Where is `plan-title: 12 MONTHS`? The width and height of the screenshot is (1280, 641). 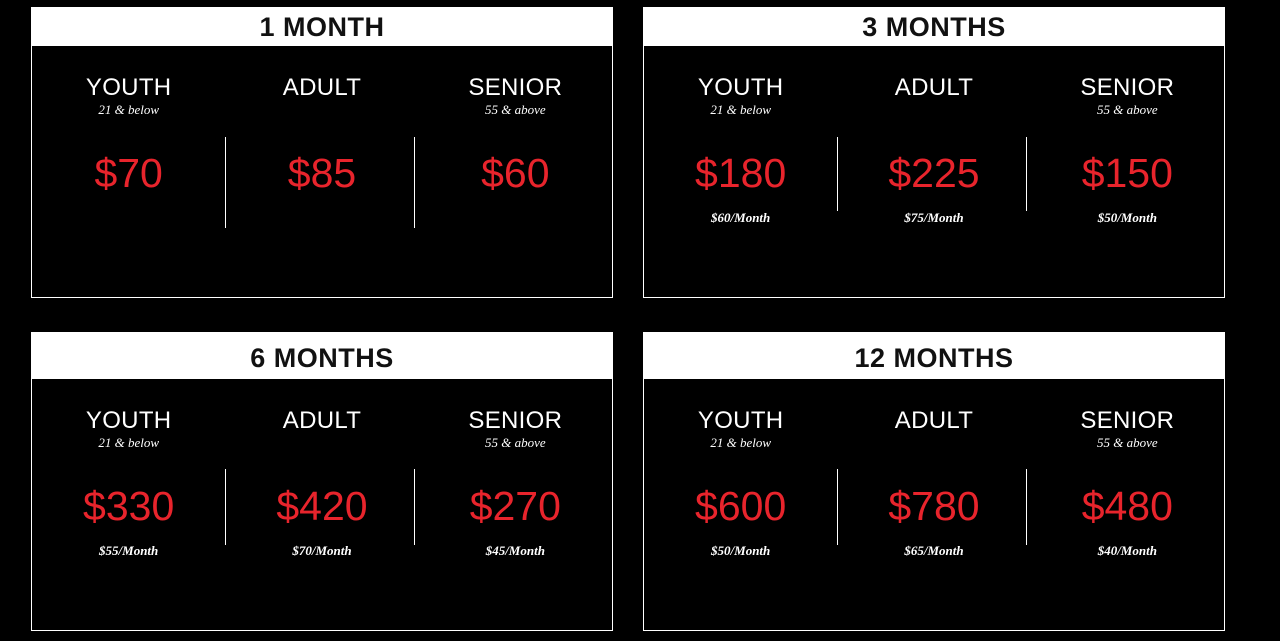
plan-title: 12 MONTHS is located at coordinates (934, 356).